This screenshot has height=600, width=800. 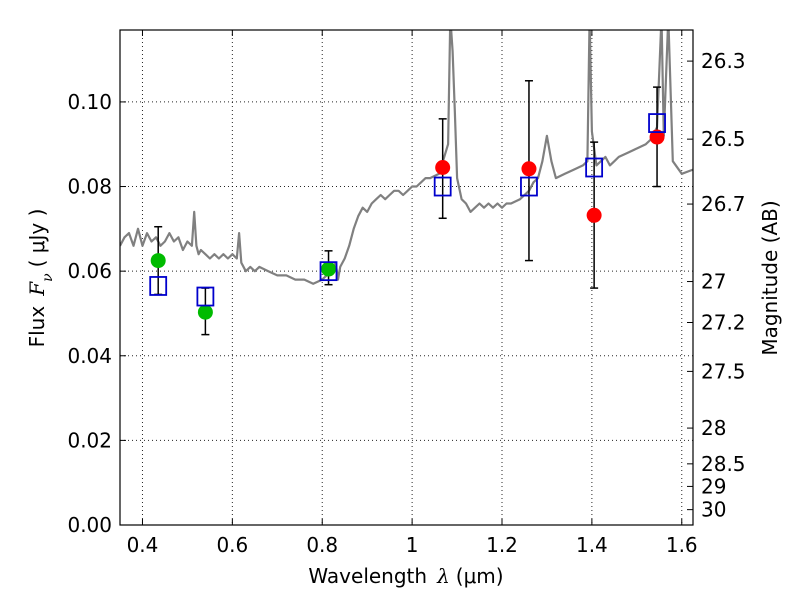 I want to click on y-tick-label: 0.08, so click(x=89, y=187).